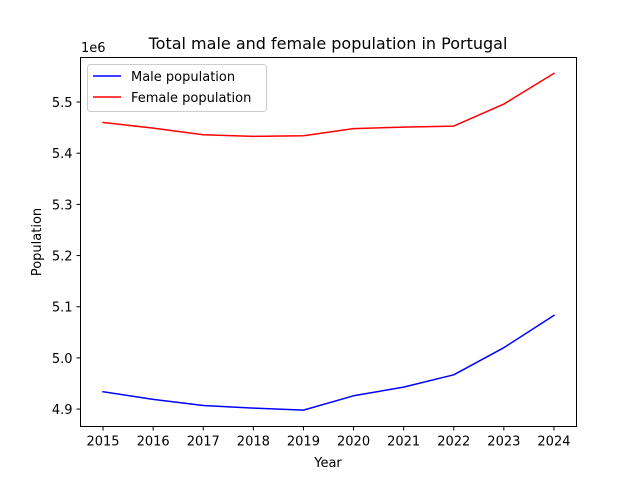 Image resolution: width=640 pixels, height=480 pixels. What do you see at coordinates (327, 463) in the screenshot?
I see `x-axis-label: Year` at bounding box center [327, 463].